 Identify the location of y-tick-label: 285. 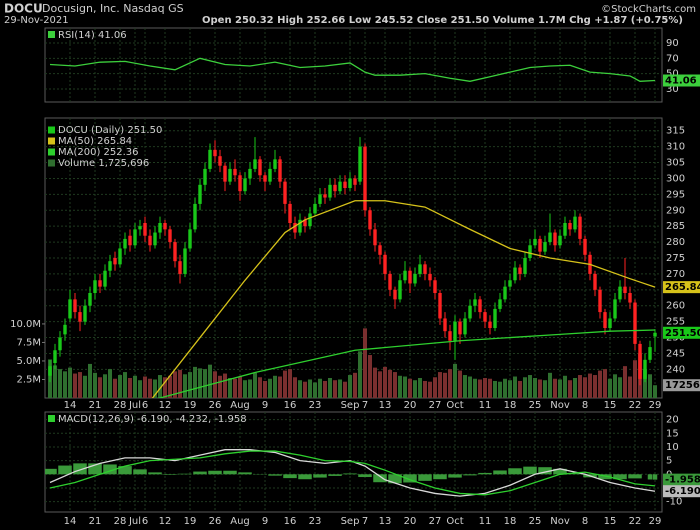
(675, 226).